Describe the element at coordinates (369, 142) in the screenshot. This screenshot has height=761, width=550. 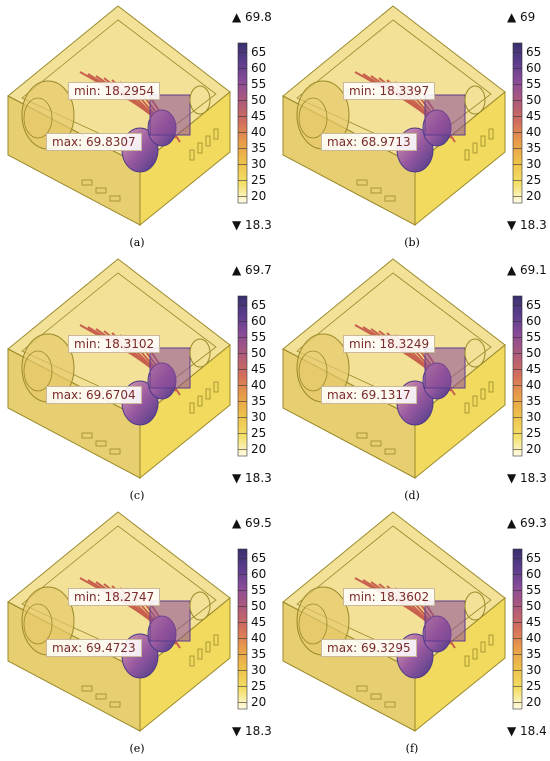
I see `max-annotation: max: 68.9713` at that location.